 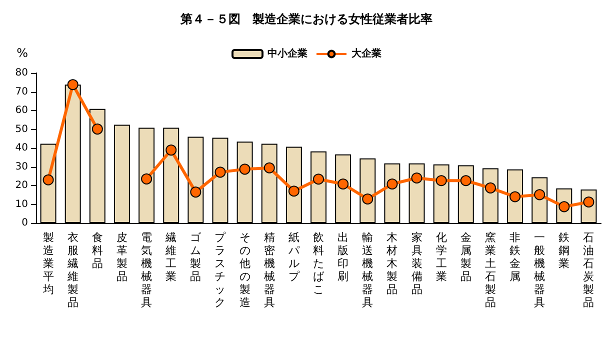 I want to click on x-tick-label: 食料品, so click(x=97, y=250).